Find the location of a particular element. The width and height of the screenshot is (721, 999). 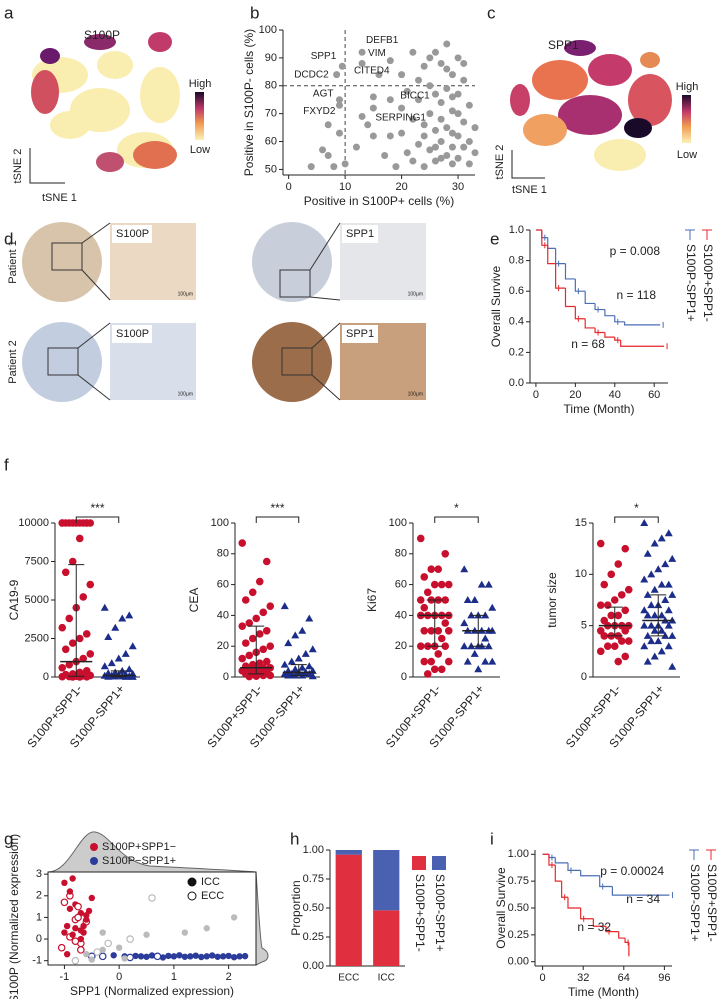

x-tick-label: 0 is located at coordinates (119, 977).